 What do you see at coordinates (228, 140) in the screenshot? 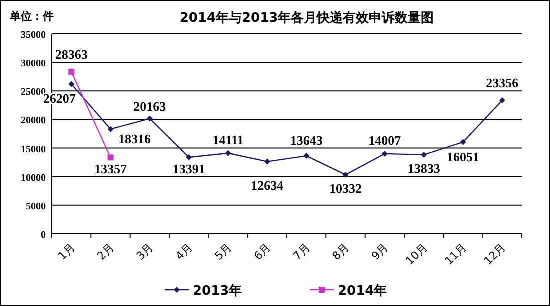
I see `data-label: 14111` at bounding box center [228, 140].